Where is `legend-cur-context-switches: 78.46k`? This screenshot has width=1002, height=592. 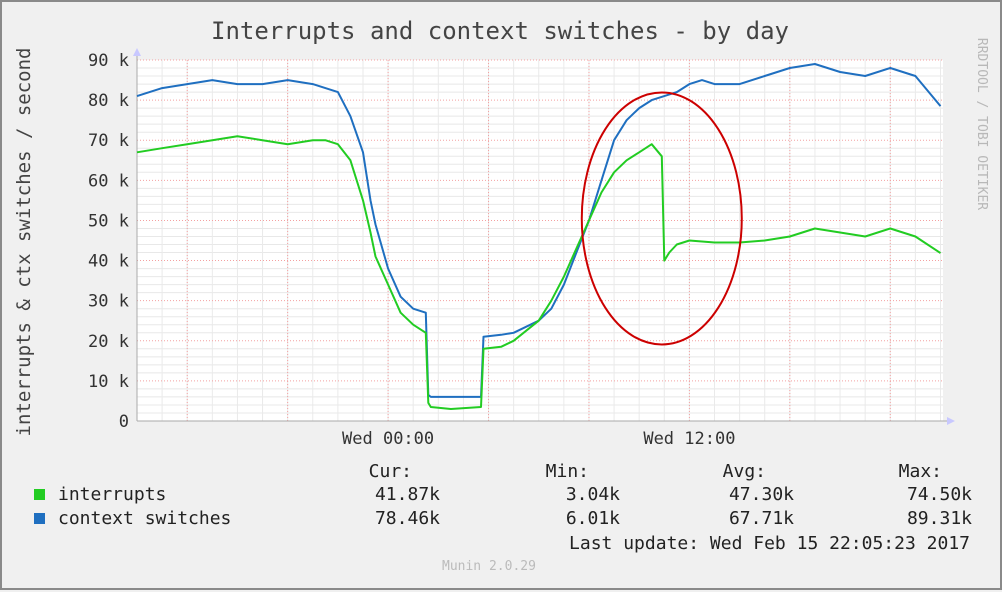 legend-cur-context-switches: 78.46k is located at coordinates (391, 518).